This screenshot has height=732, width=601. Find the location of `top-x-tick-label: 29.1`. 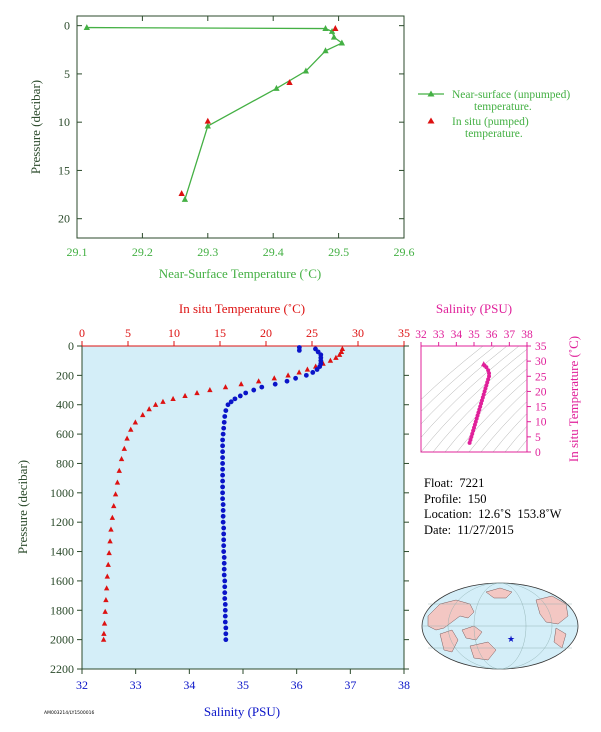

top-x-tick-label: 29.1 is located at coordinates (77, 252).